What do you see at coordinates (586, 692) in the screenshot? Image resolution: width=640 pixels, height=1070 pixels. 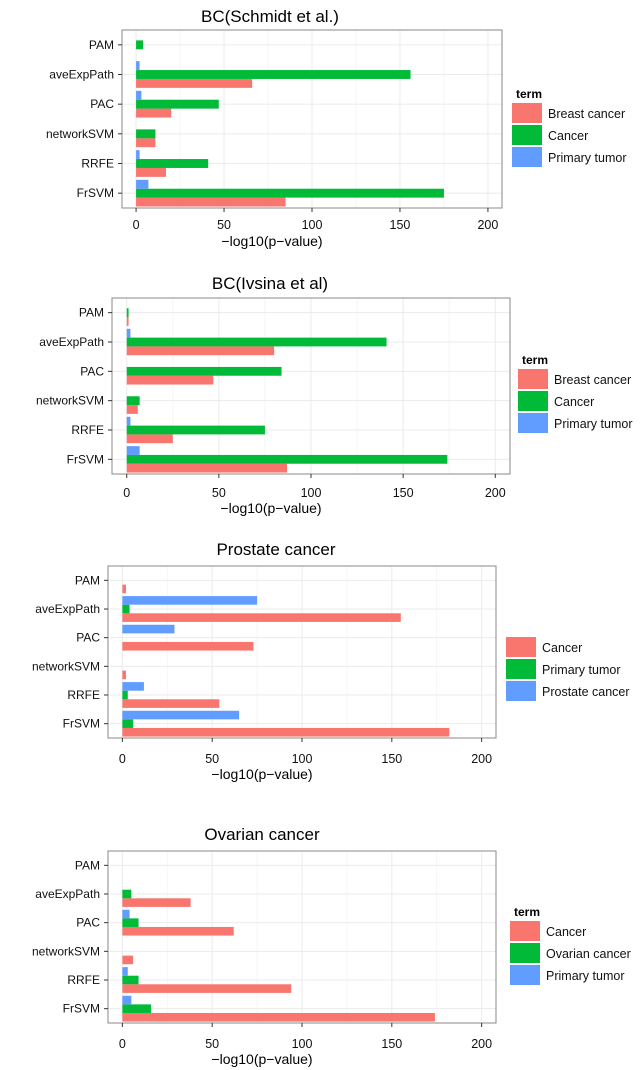 I see `legend-label: Prostate cancer` at bounding box center [586, 692].